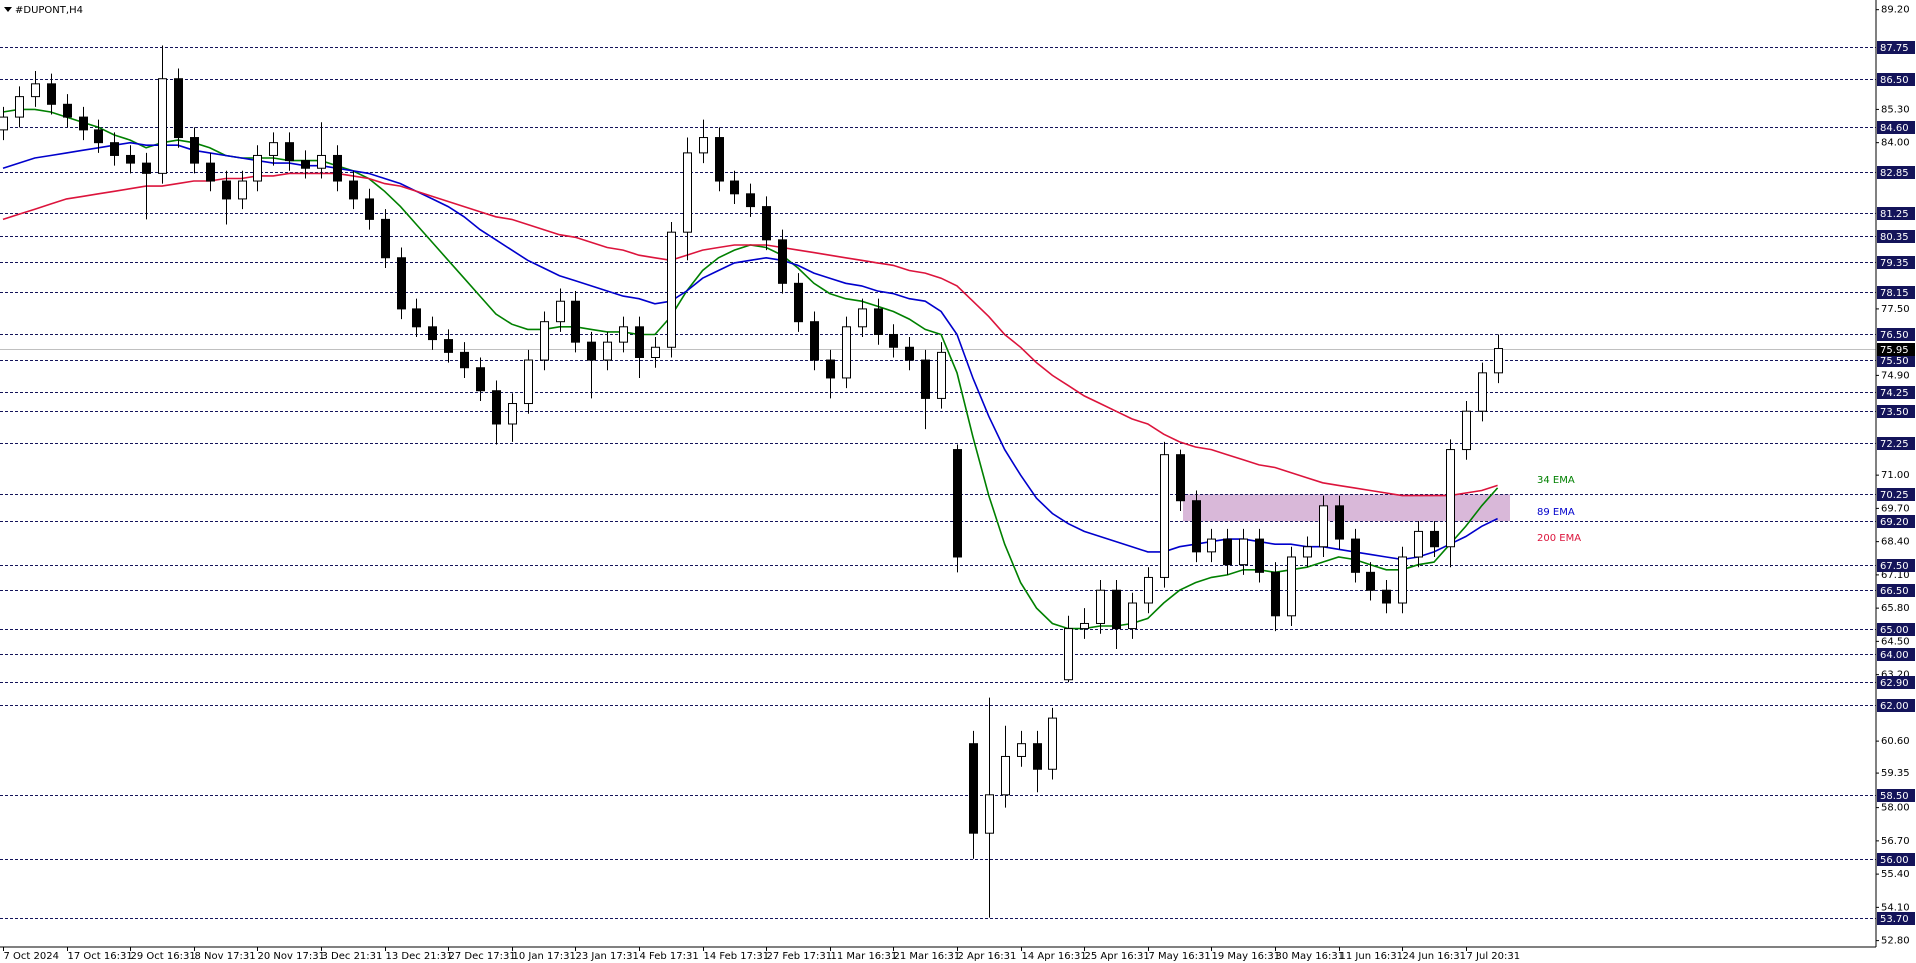 The image size is (1916, 963). I want to click on level-label: 79.35, so click(1894, 263).